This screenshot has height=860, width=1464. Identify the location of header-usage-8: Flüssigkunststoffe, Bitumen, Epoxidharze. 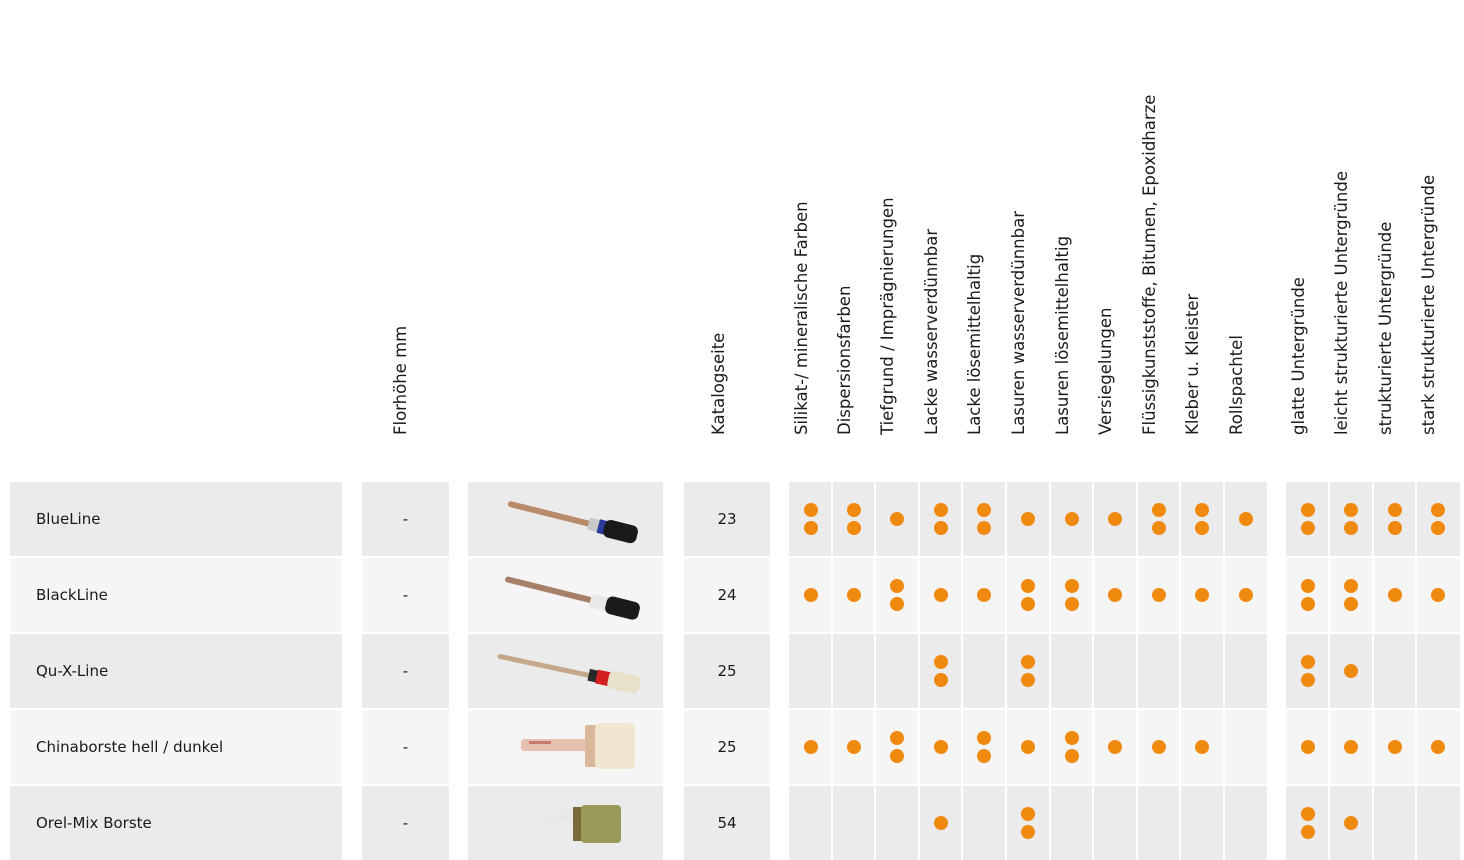
(1149, 264).